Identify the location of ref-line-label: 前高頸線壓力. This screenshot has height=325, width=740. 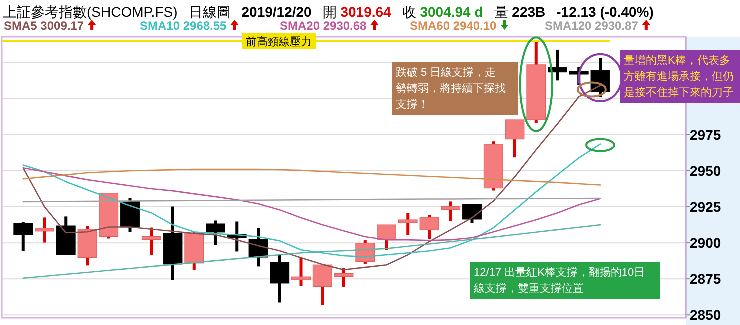
(279, 41).